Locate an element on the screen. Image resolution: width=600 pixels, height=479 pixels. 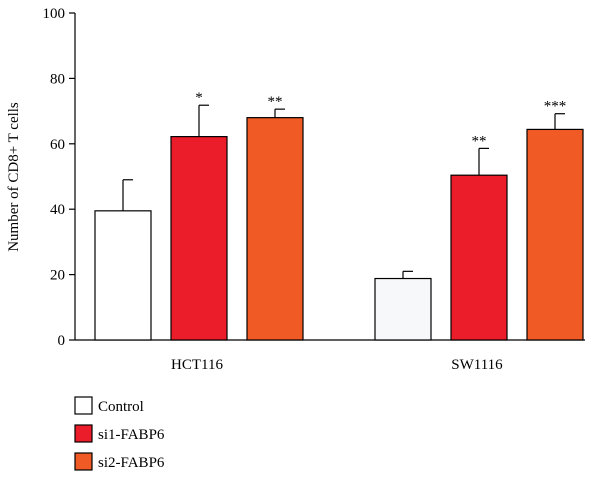
legend: Control si1-FABP6 si2-FABP6 is located at coordinates (119, 433).